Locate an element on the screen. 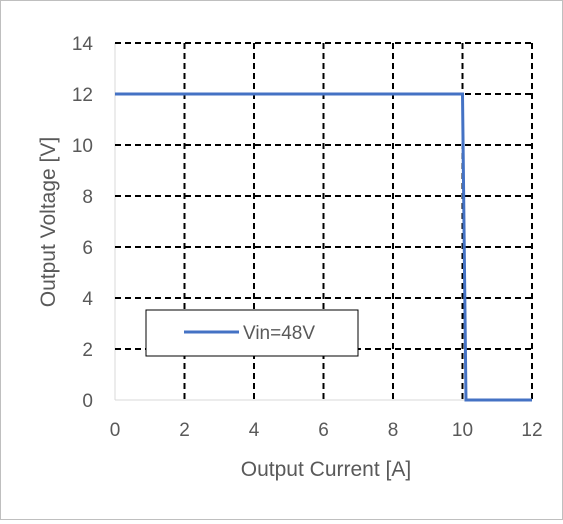  y-tick-label: 12 is located at coordinates (82, 95).